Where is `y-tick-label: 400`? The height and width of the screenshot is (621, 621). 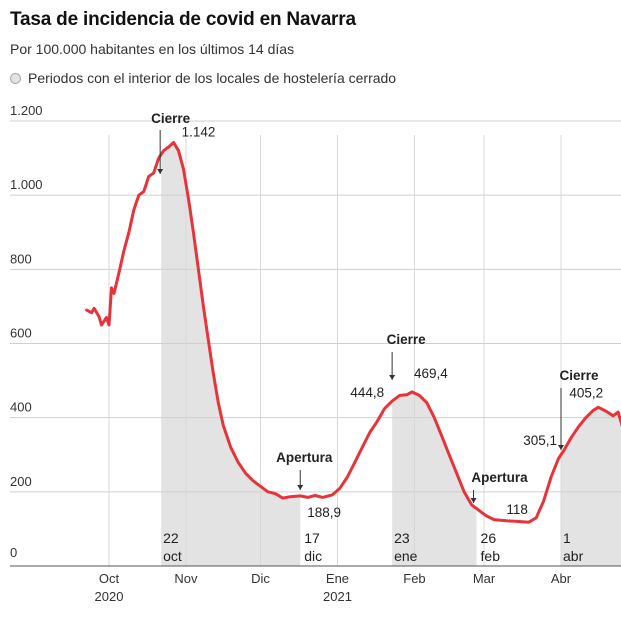
y-tick-label: 400 is located at coordinates (21, 407).